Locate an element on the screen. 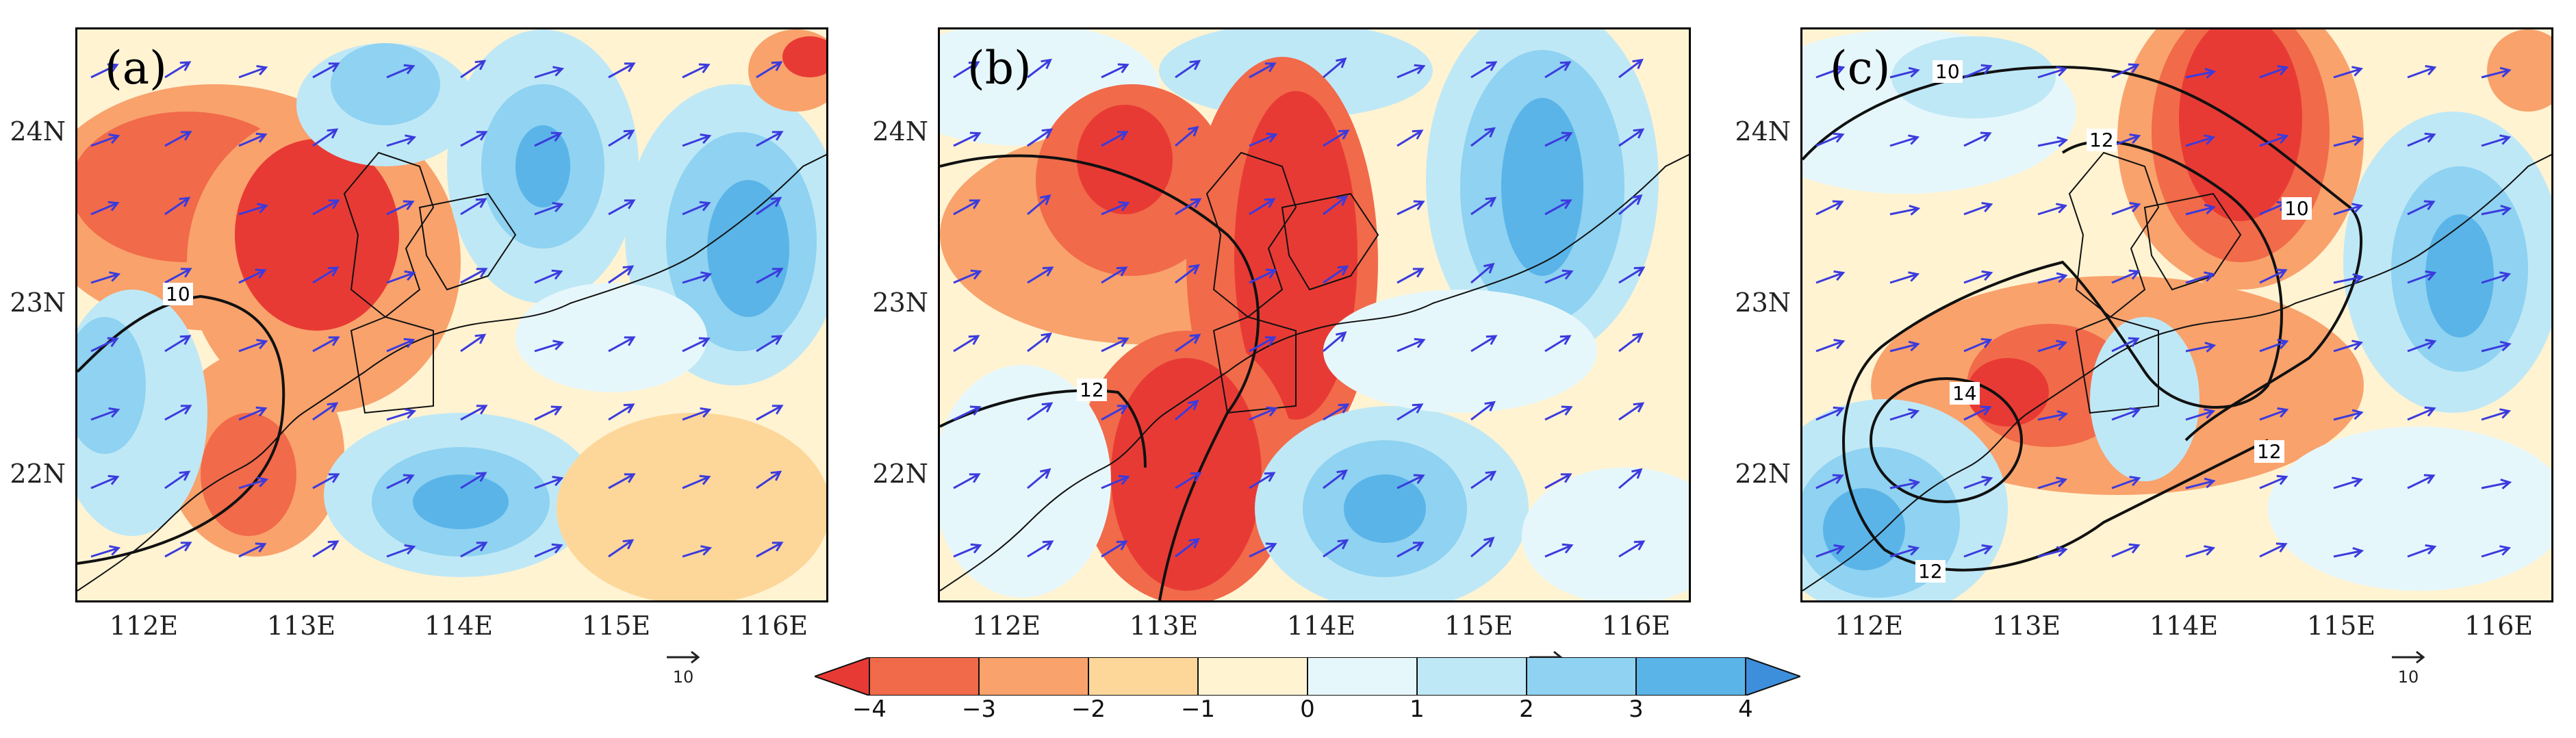 The image size is (2576, 738). contour-line-c3 is located at coordinates (1947, 440).